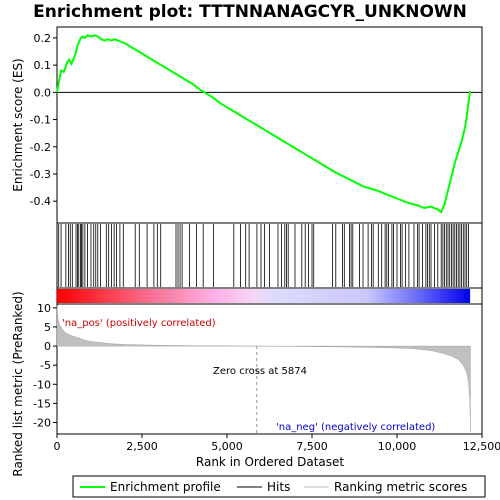 The height and width of the screenshot is (500, 500). What do you see at coordinates (40, 201) in the screenshot?
I see `es-y-tick-label: -0.4` at bounding box center [40, 201].